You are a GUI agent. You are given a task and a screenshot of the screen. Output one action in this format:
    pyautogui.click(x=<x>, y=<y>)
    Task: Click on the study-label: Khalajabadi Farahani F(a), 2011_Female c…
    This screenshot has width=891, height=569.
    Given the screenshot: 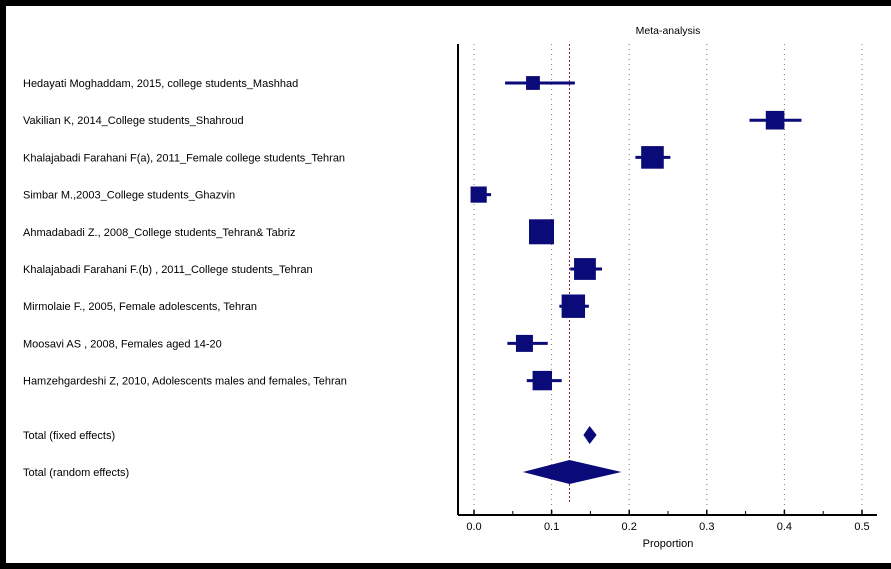 What is the action you would take?
    pyautogui.click(x=184, y=158)
    